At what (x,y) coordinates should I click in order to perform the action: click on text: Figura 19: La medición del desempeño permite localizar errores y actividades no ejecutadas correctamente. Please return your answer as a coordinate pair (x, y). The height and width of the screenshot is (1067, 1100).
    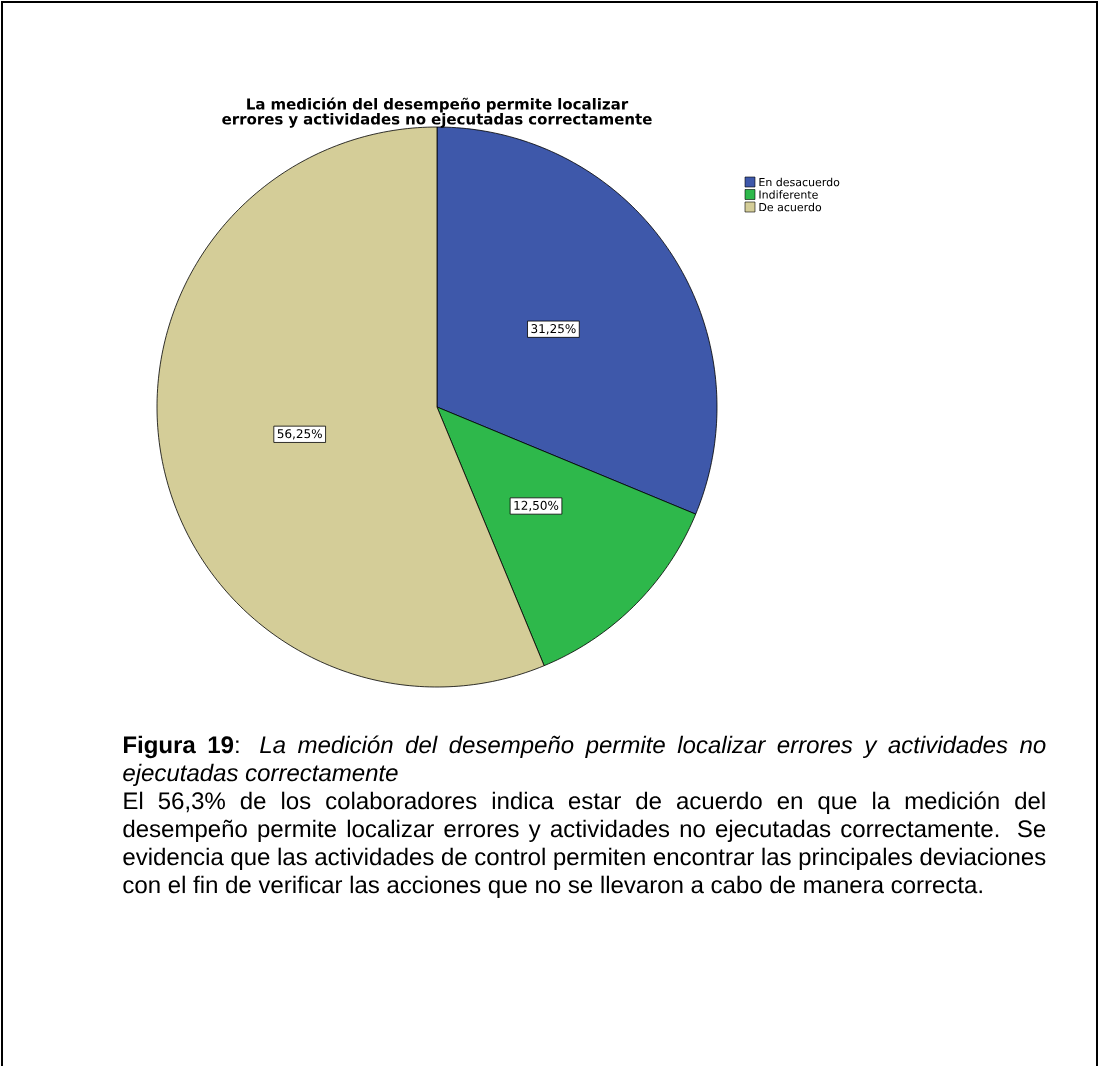
    Looking at the image, I should click on (584, 761).